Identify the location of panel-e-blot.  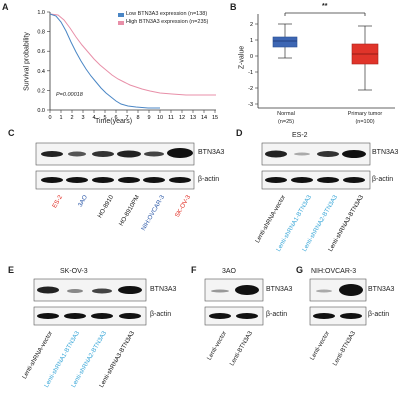
(90, 302).